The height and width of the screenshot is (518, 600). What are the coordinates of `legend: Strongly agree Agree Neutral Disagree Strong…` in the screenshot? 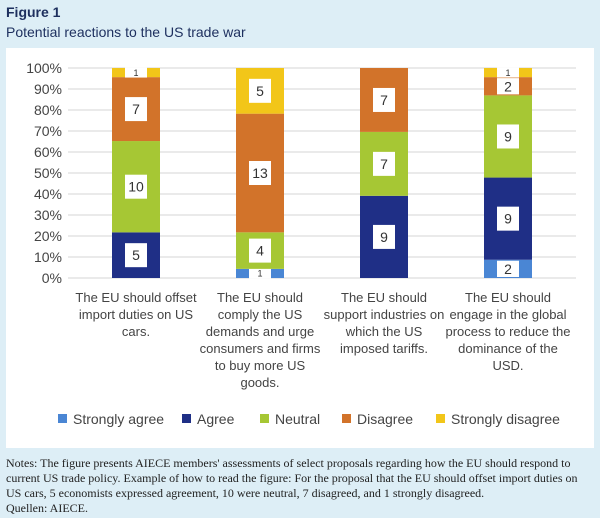 It's located at (309, 419).